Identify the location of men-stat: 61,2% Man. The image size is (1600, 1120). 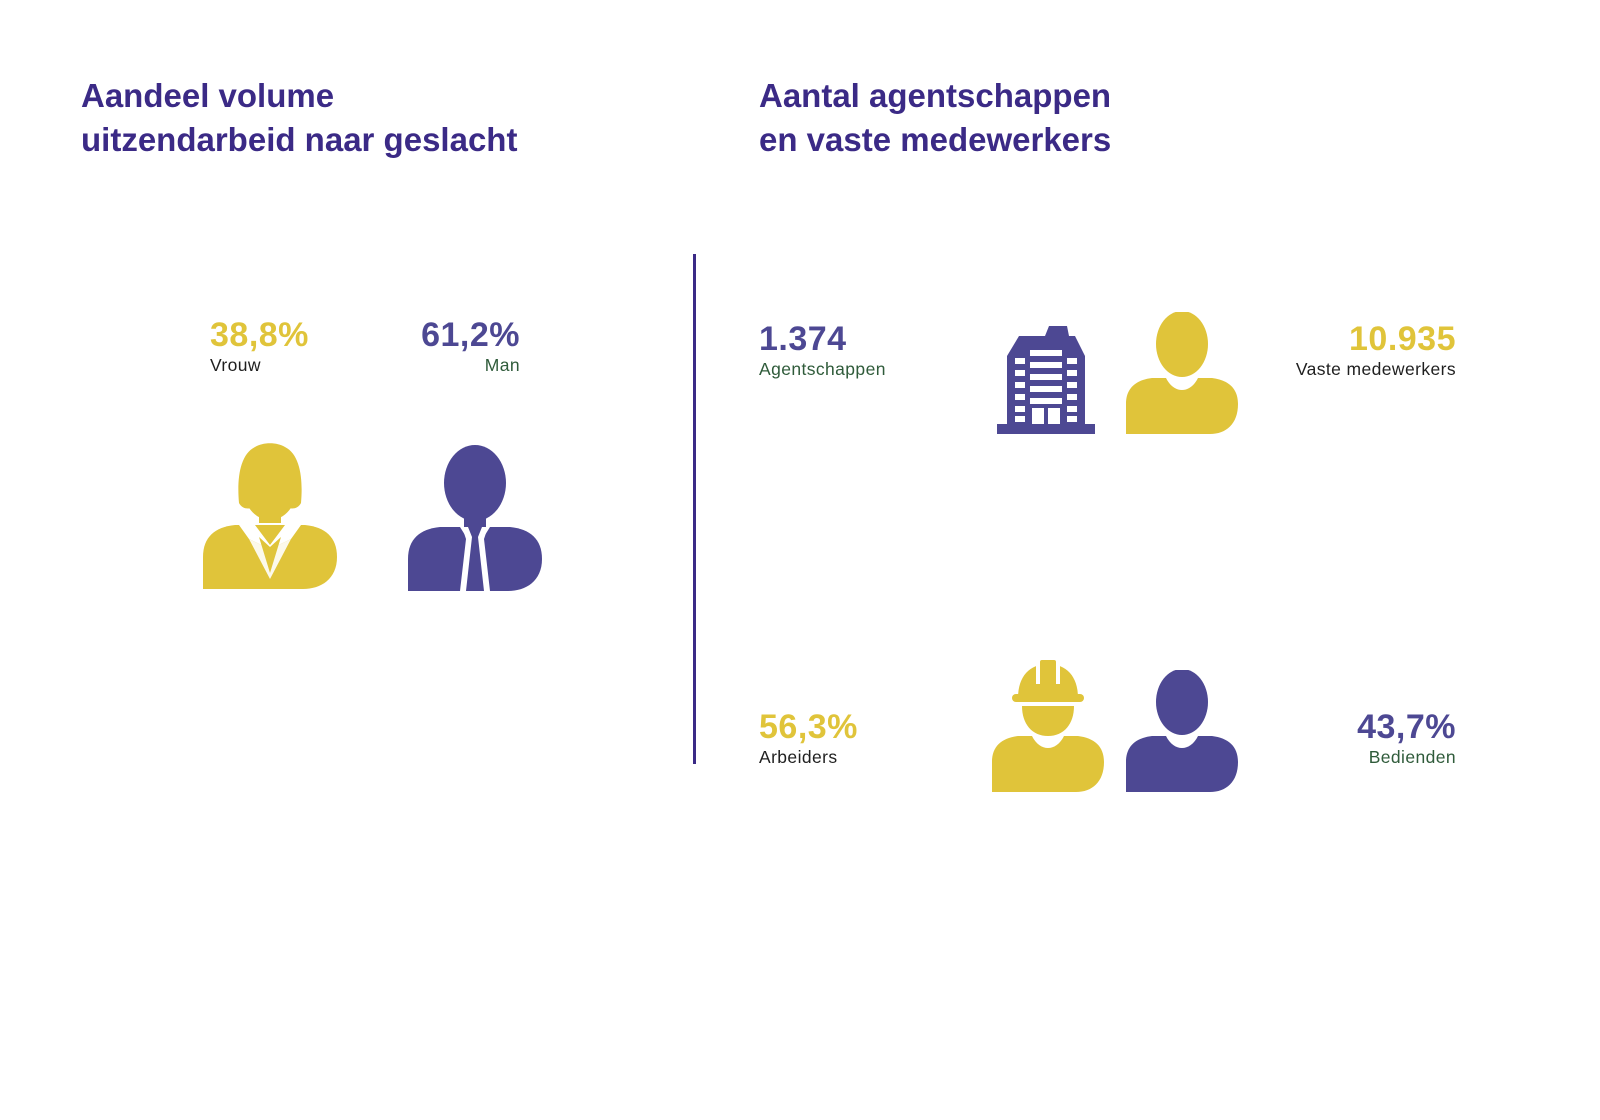
(450, 346).